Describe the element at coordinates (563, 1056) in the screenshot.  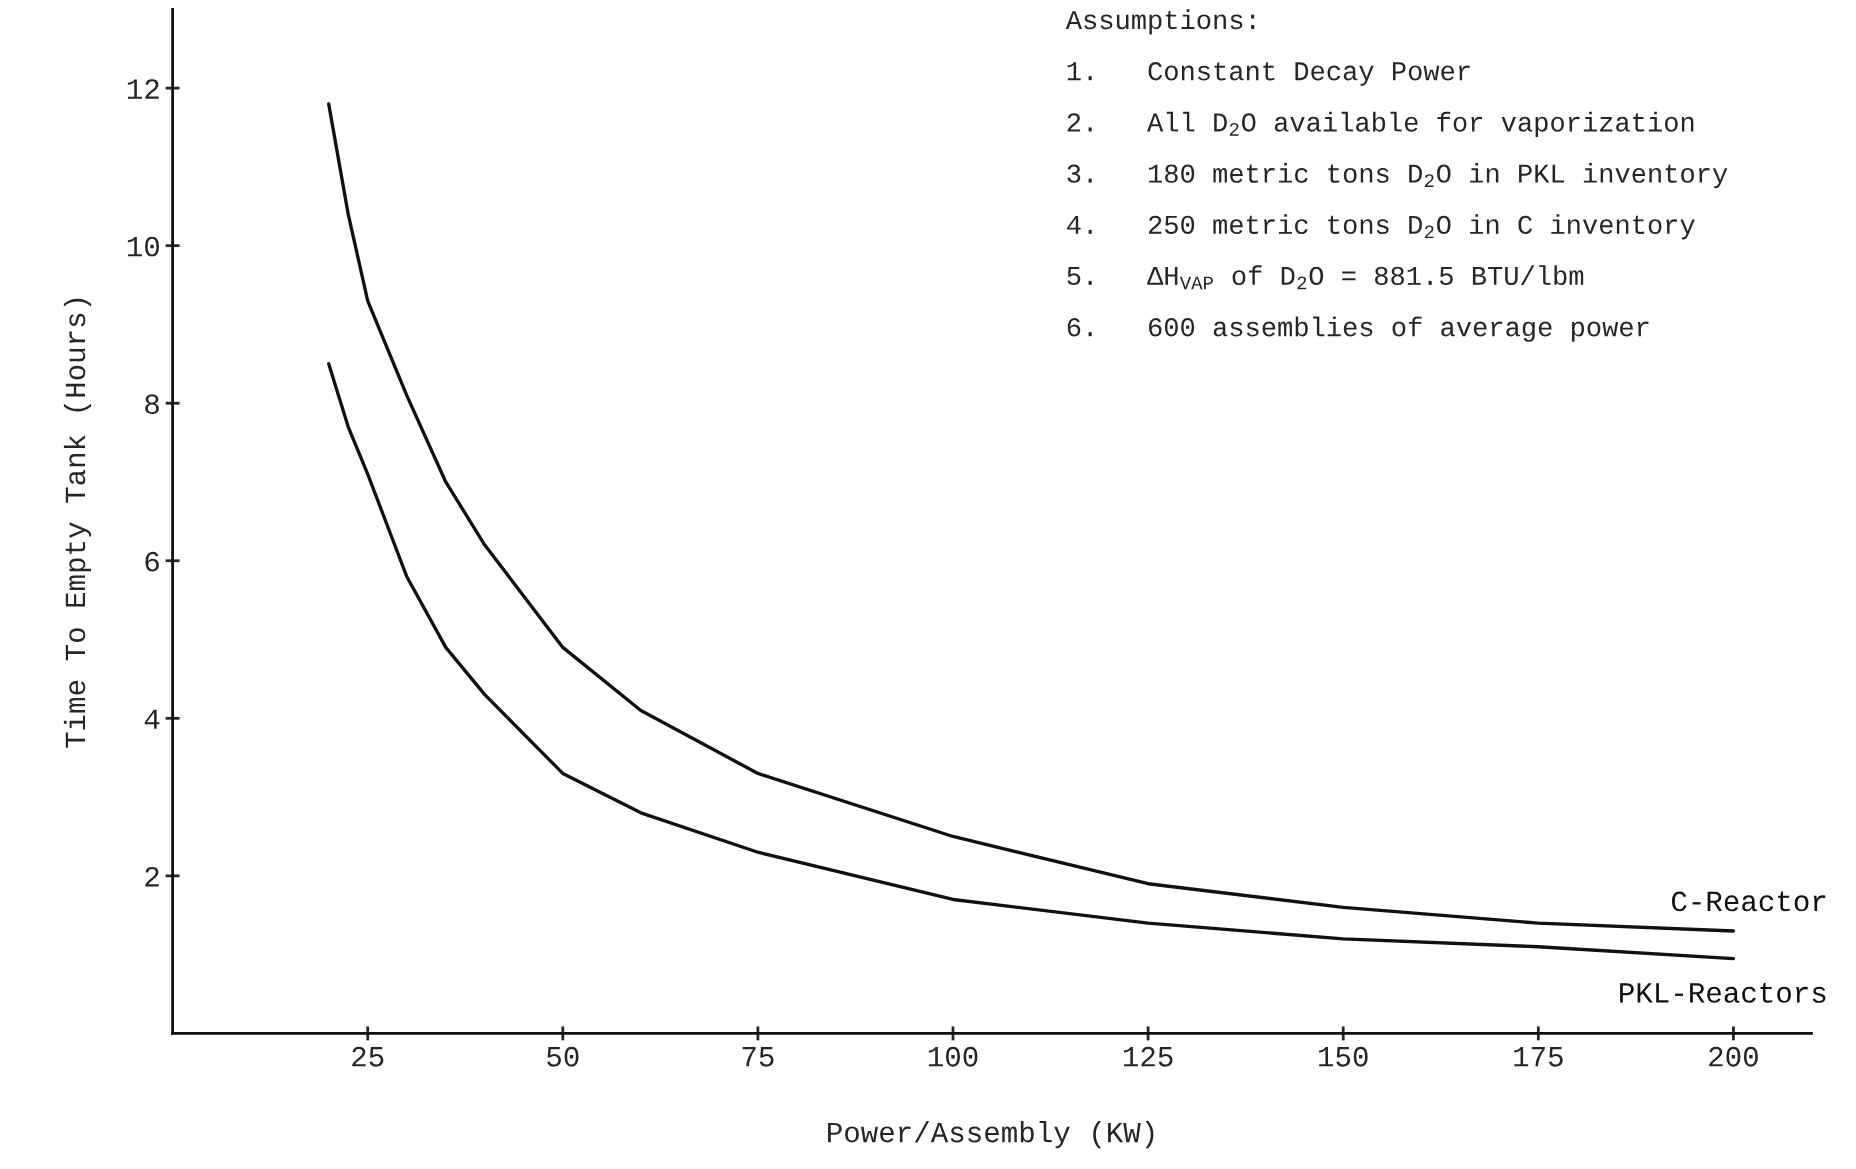
I see `x-tick-label: 50` at that location.